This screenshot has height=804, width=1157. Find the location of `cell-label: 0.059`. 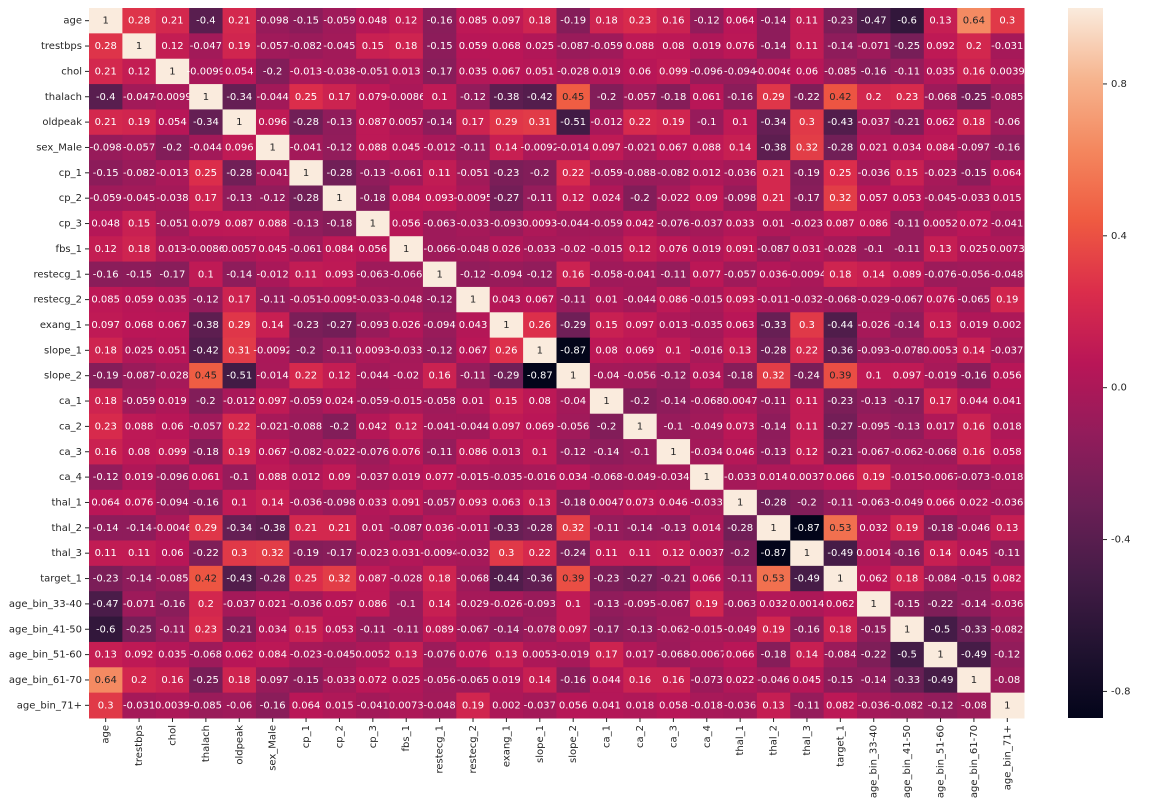

cell-label: 0.059 is located at coordinates (139, 300).